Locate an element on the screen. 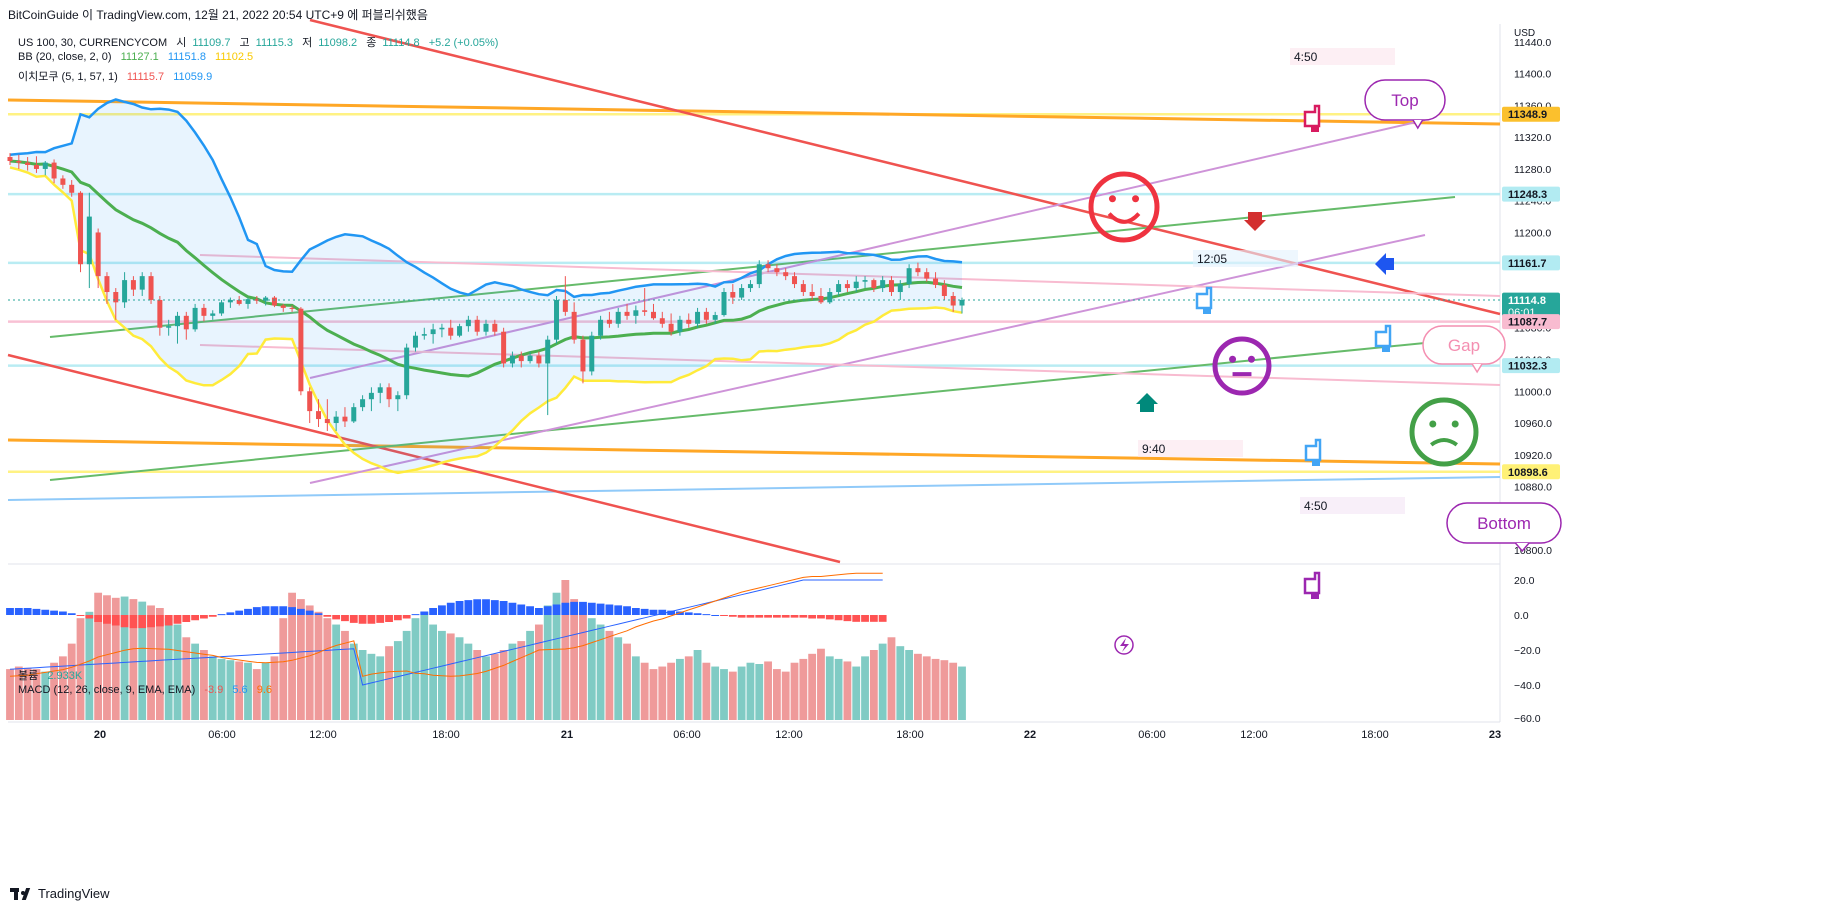 This screenshot has width=1834, height=907. hand-pointer-icon-cuff is located at coordinates (1207, 311).